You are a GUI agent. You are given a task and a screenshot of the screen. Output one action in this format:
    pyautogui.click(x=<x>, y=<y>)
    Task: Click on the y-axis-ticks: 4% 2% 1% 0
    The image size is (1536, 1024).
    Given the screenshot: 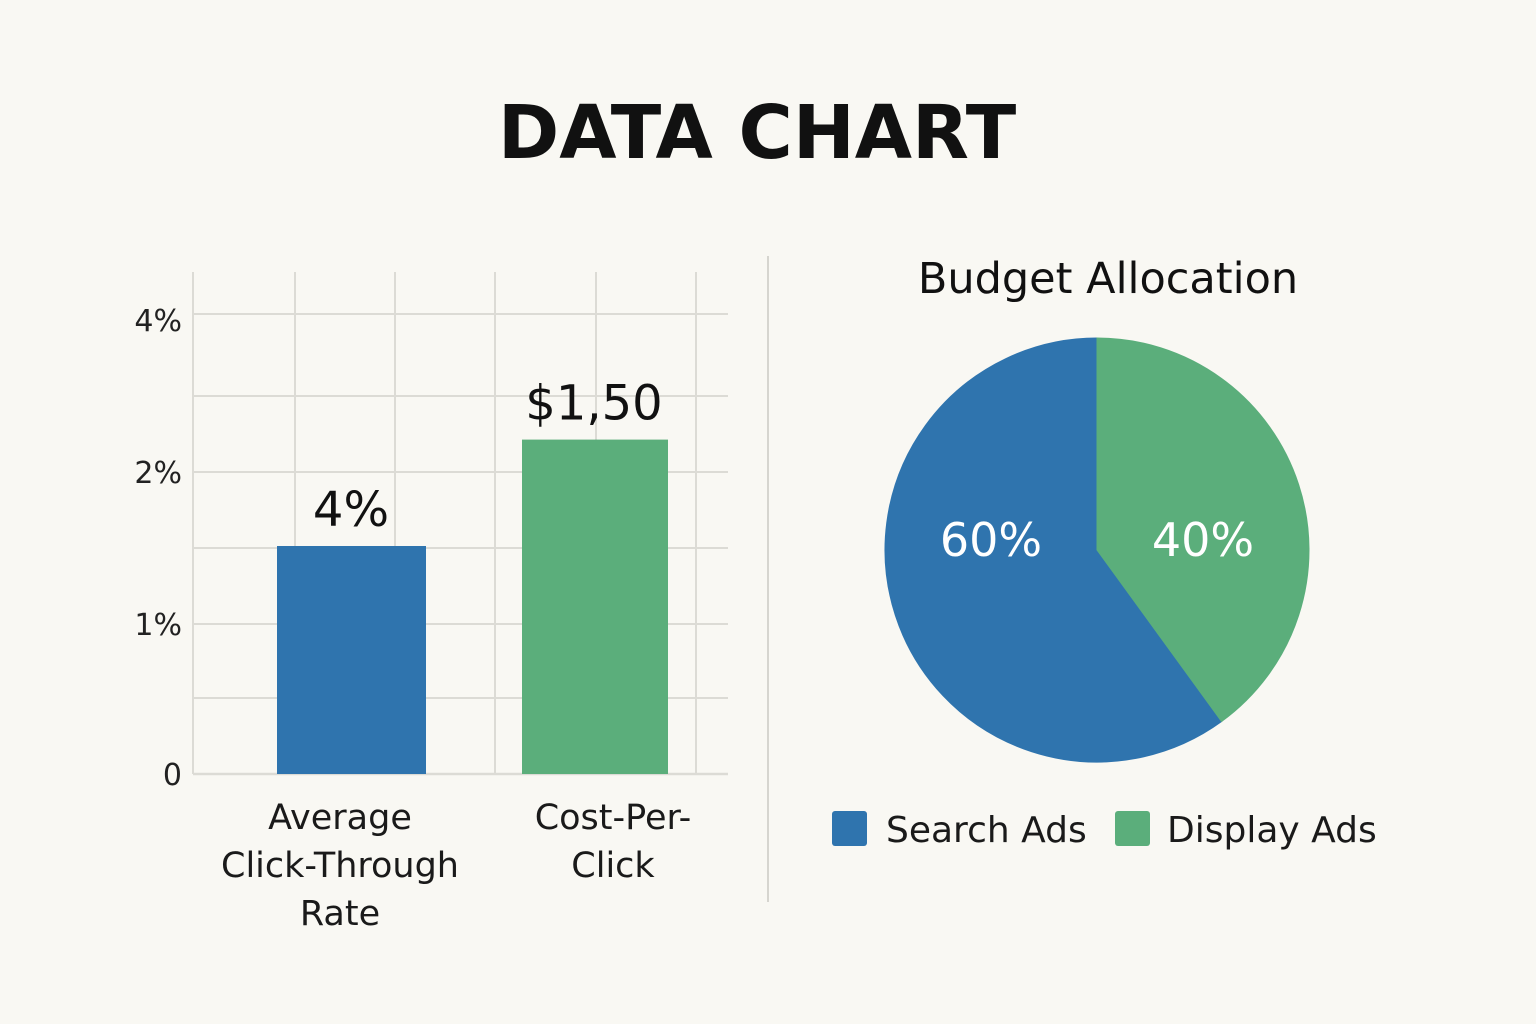 What is the action you would take?
    pyautogui.click(x=158, y=548)
    